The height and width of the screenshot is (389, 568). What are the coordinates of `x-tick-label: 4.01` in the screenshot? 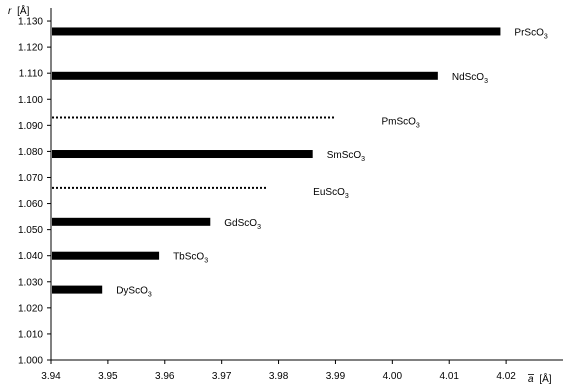 It's located at (449, 376).